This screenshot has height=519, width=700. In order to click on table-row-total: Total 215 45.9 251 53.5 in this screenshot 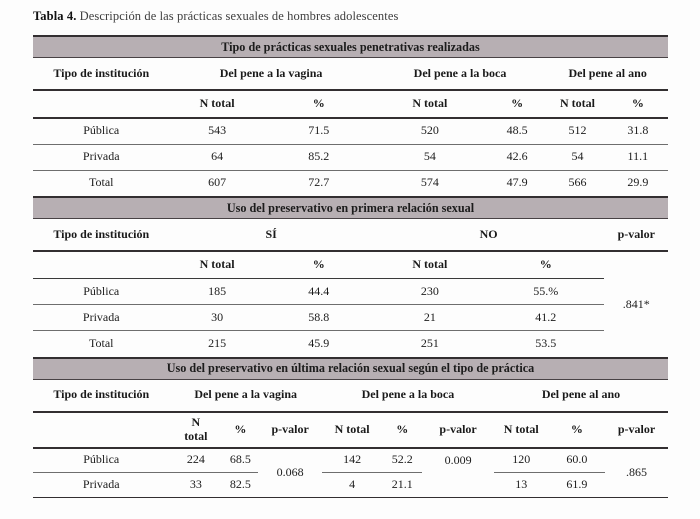, I will do `click(350, 344)`.